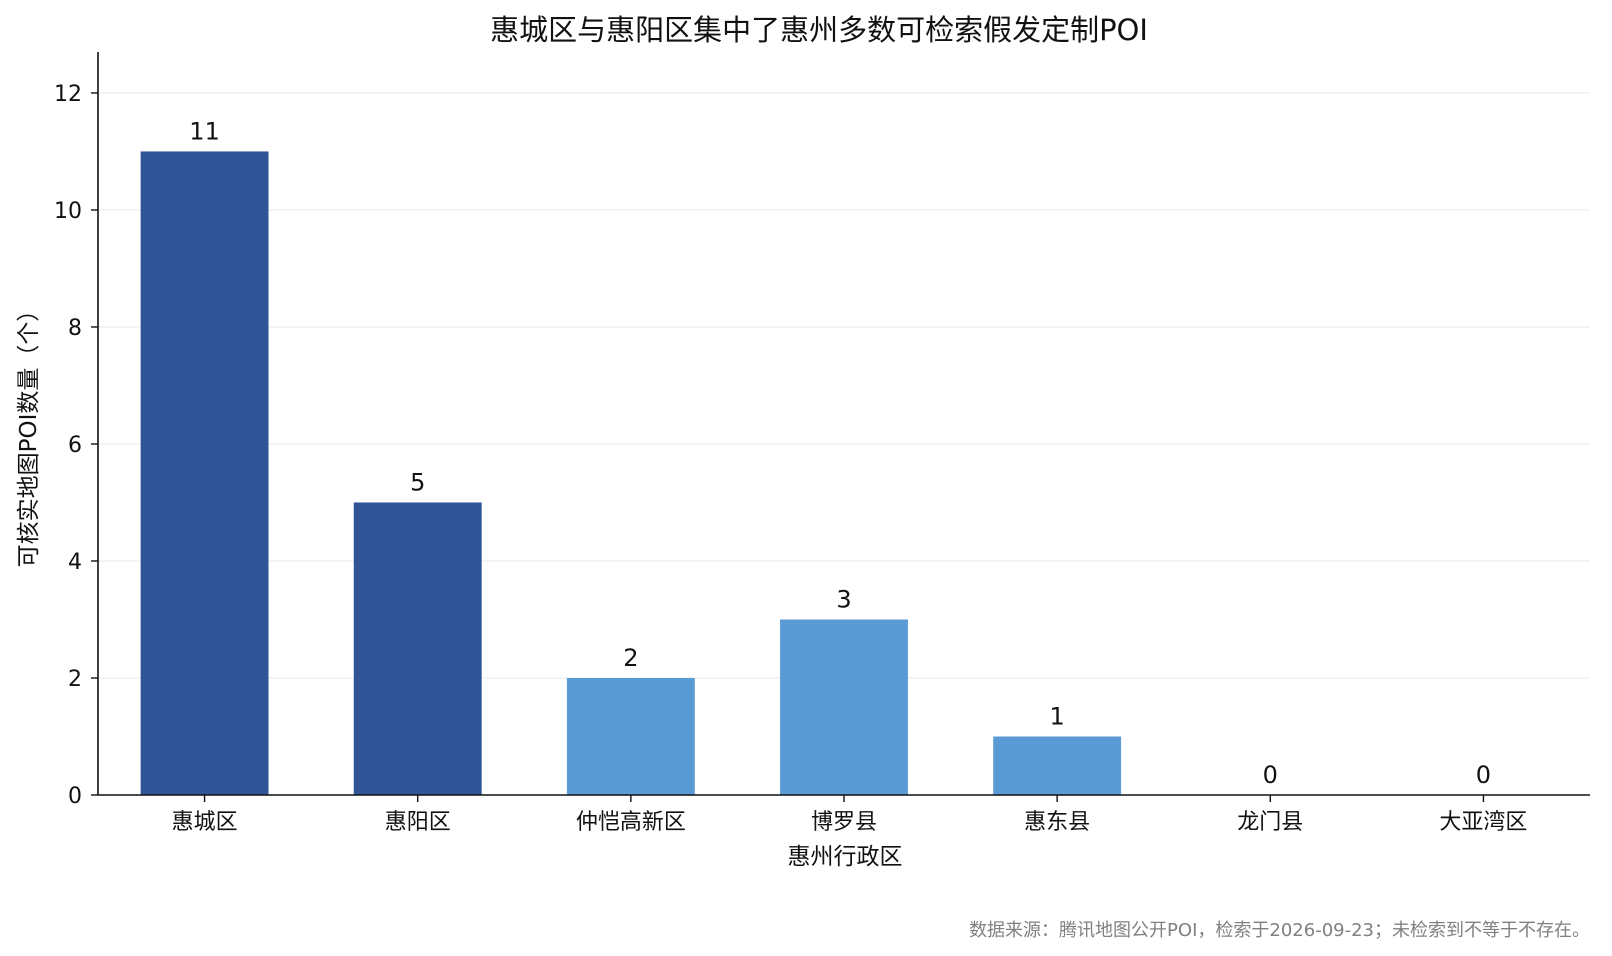 The width and height of the screenshot is (1612, 956). What do you see at coordinates (1057, 822) in the screenshot?
I see `x-tick-label: 惠东县` at bounding box center [1057, 822].